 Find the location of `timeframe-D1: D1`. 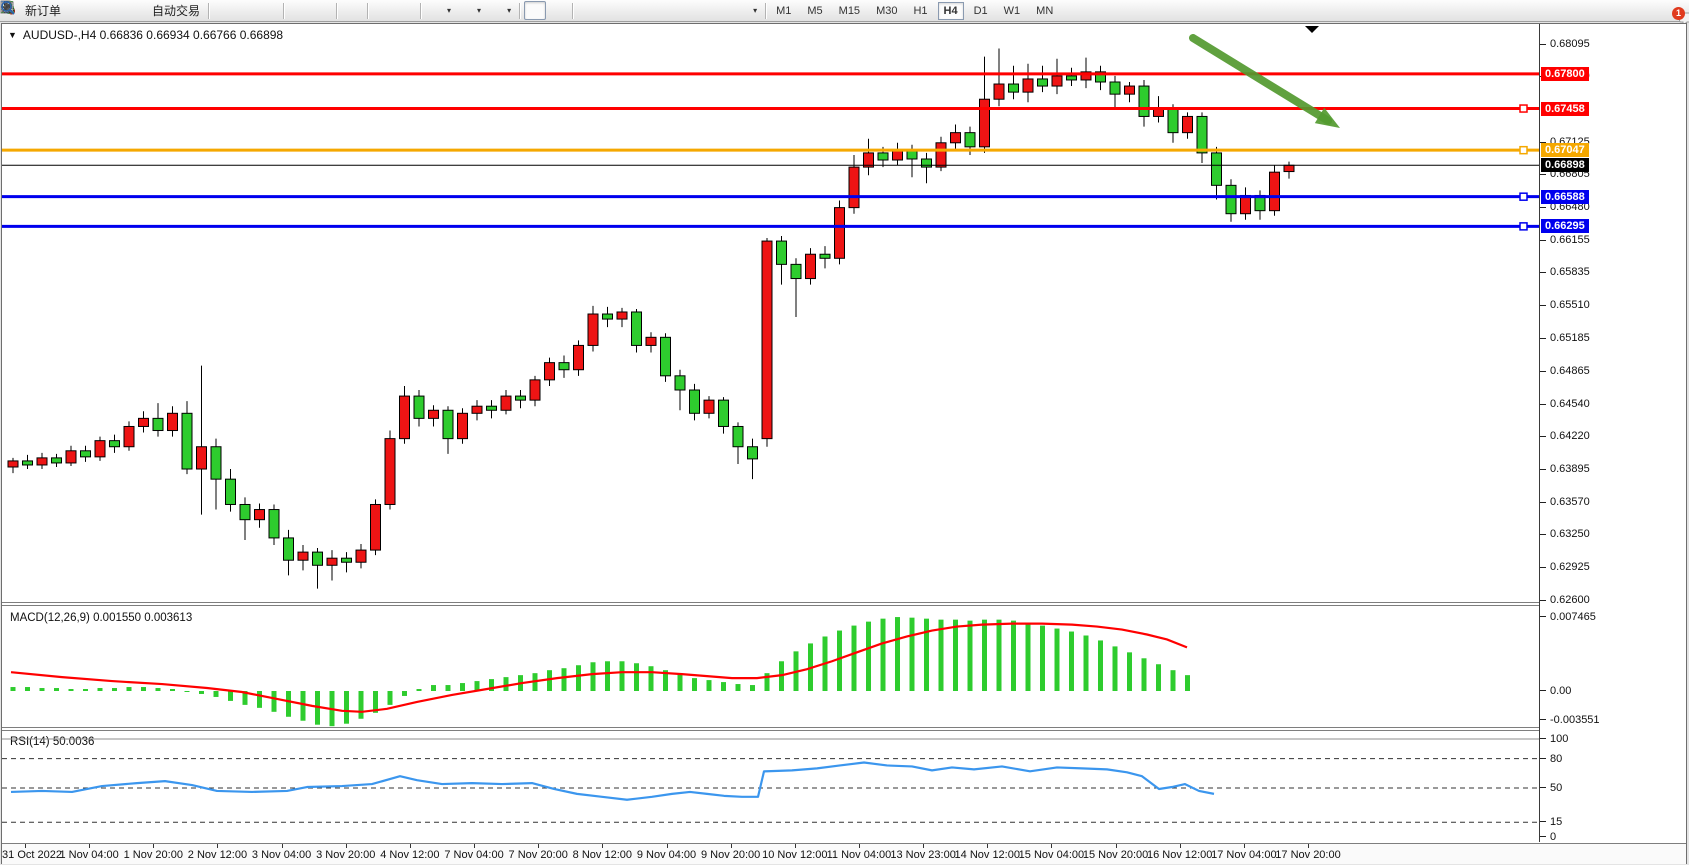

timeframe-D1: D1 is located at coordinates (980, 10).